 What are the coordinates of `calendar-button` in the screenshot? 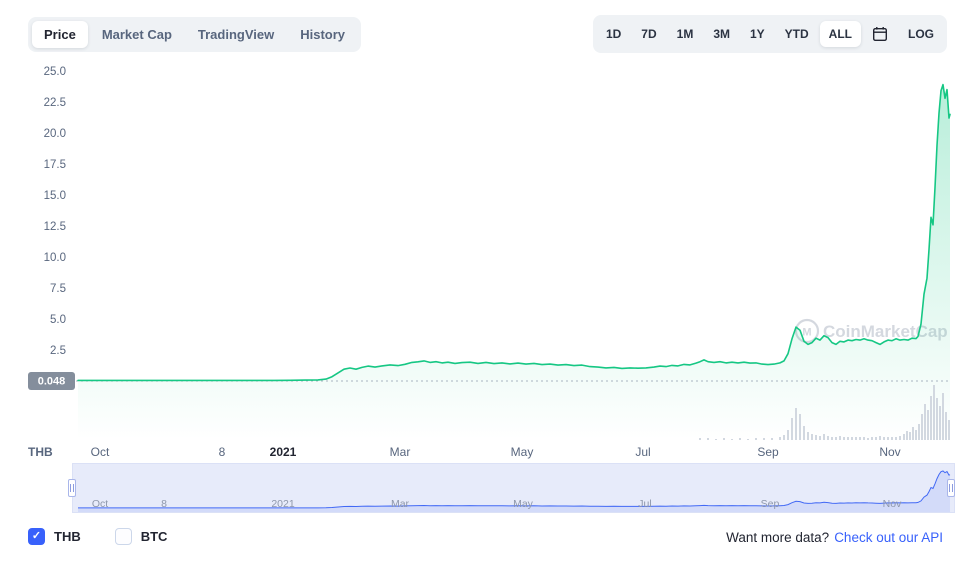 It's located at (880, 34).